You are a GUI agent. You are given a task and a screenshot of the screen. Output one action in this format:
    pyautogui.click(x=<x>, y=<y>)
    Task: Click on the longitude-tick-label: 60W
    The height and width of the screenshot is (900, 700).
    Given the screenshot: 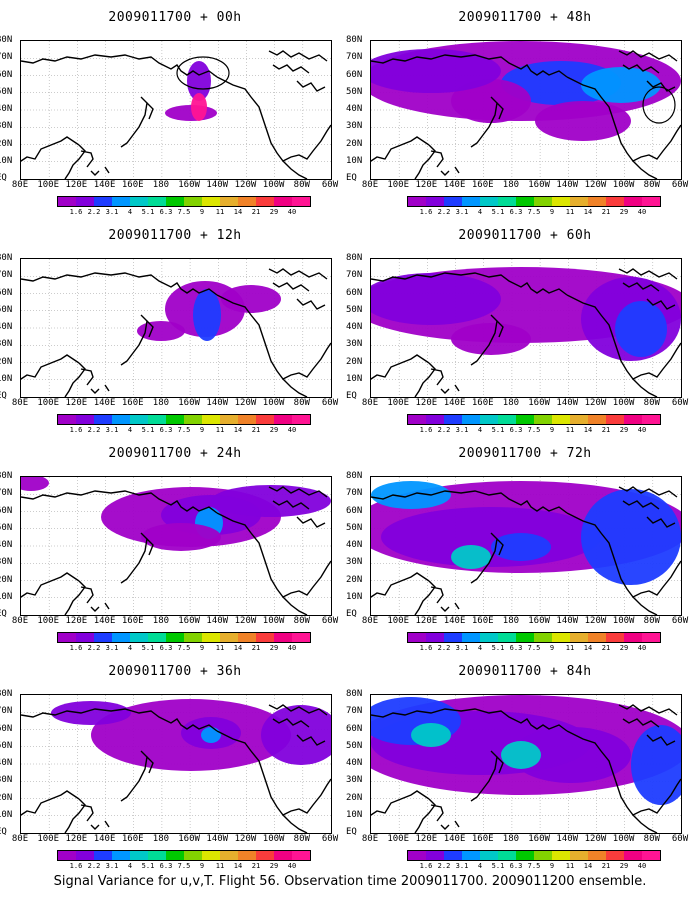 What is the action you would take?
    pyautogui.click(x=330, y=839)
    